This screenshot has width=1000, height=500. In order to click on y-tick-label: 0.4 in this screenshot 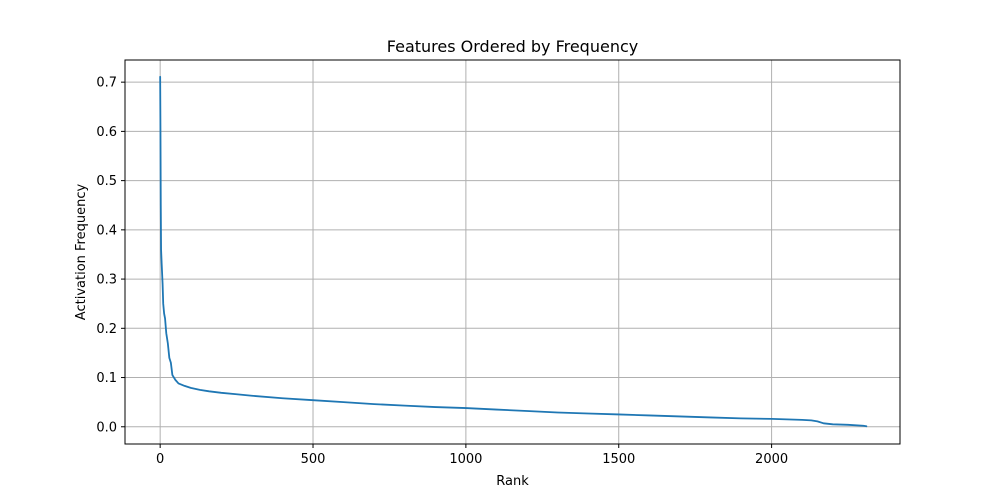, I will do `click(106, 230)`.